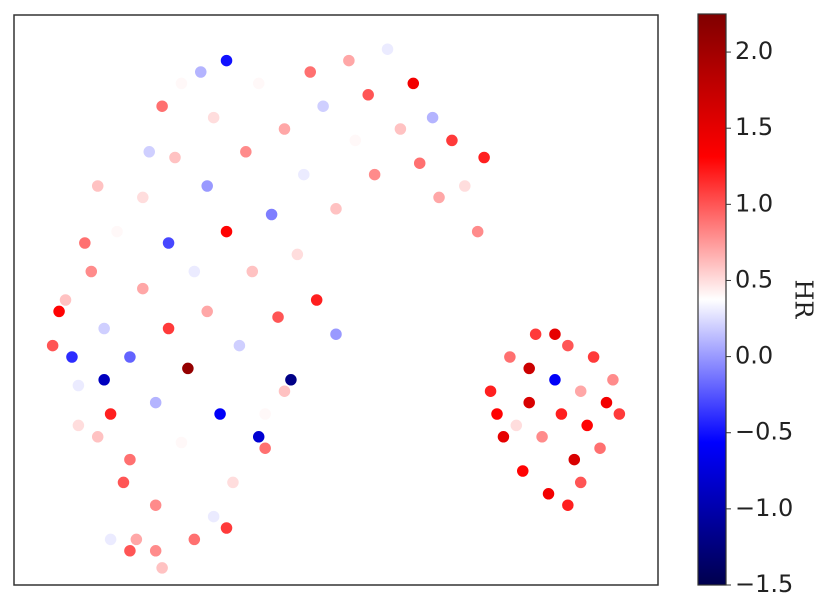 This screenshot has width=831, height=616. What do you see at coordinates (764, 432) in the screenshot?
I see `colorbar-tick-label: −0.5` at bounding box center [764, 432].